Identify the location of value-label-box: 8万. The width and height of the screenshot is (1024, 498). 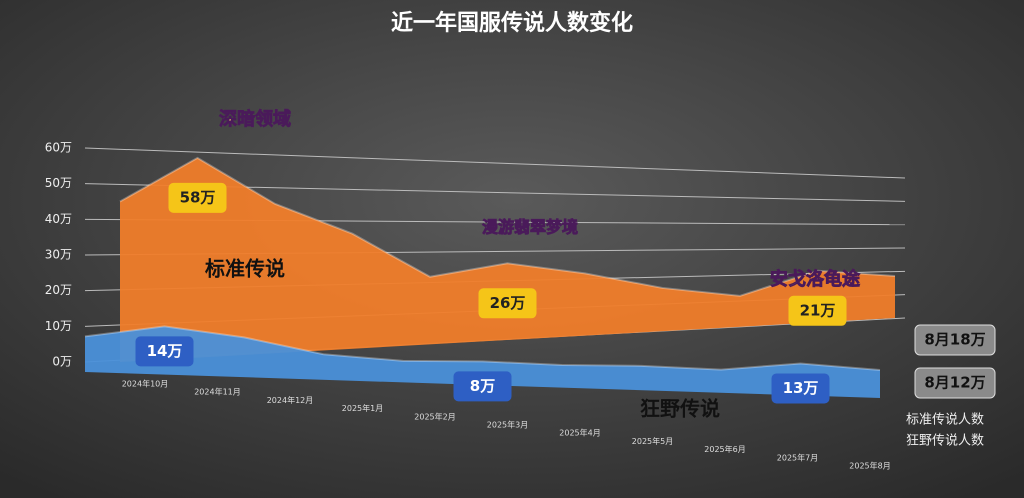
(482, 386).